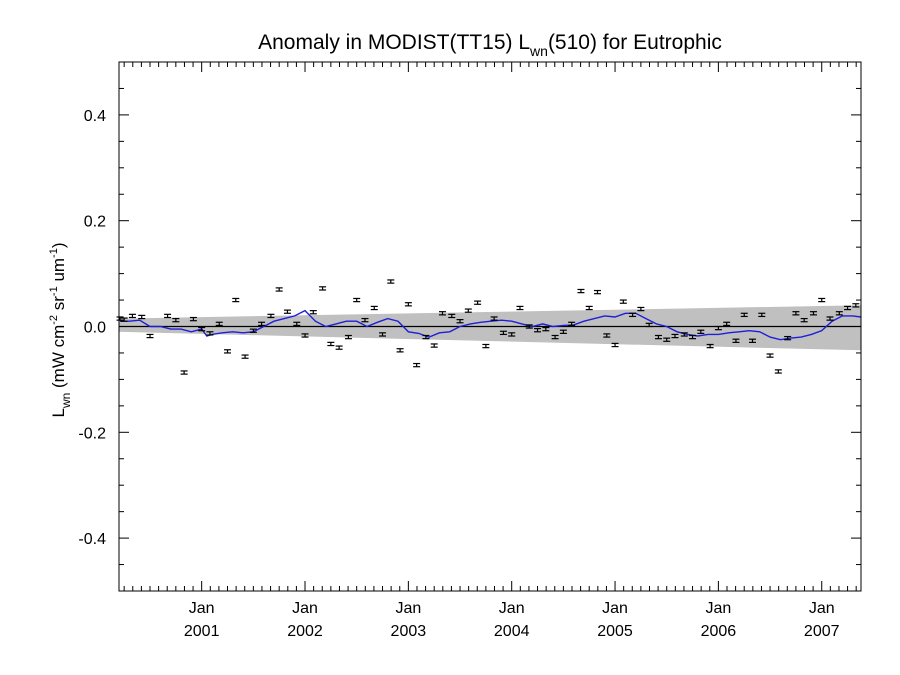  Describe the element at coordinates (54, 253) in the screenshot. I see `y-axis-title-exp3: -1` at that location.